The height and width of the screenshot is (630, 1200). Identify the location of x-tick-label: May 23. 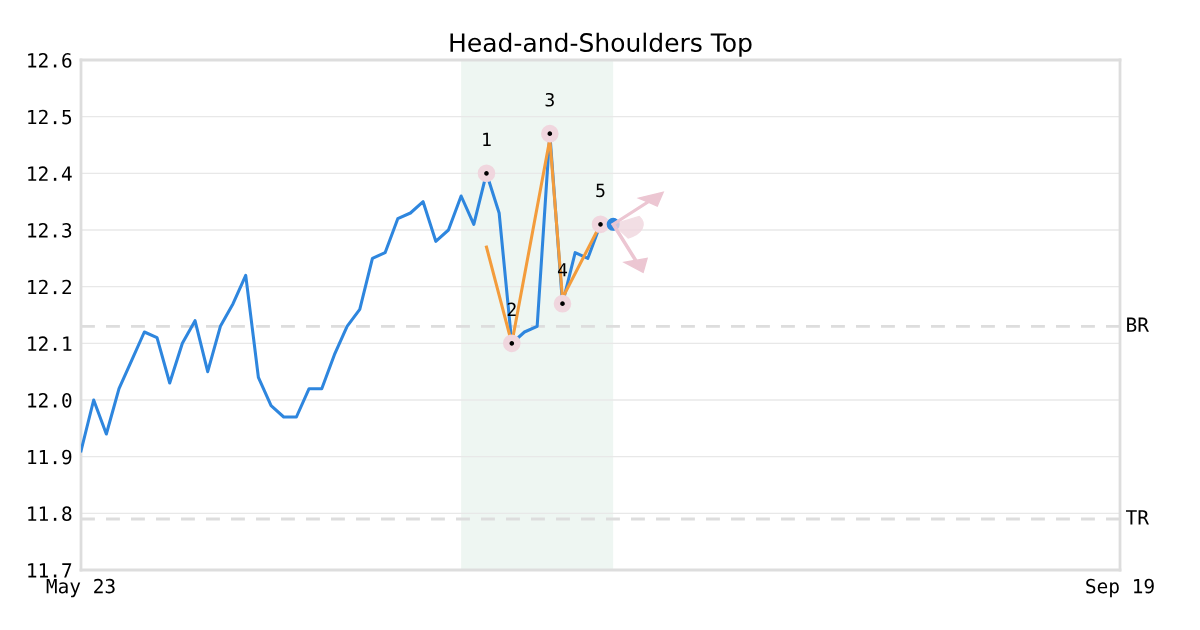
(80, 588).